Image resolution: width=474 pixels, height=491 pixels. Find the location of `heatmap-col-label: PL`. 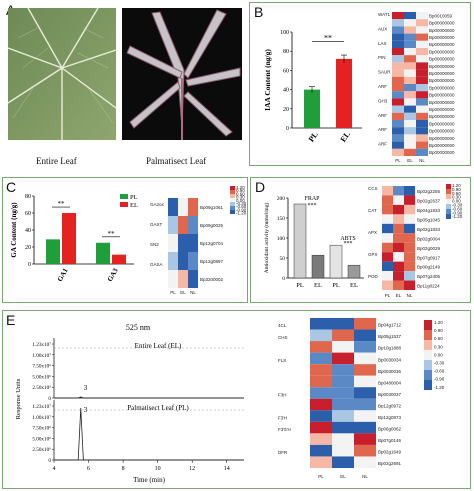

heatmap-col-label: PL is located at coordinates (173, 292).